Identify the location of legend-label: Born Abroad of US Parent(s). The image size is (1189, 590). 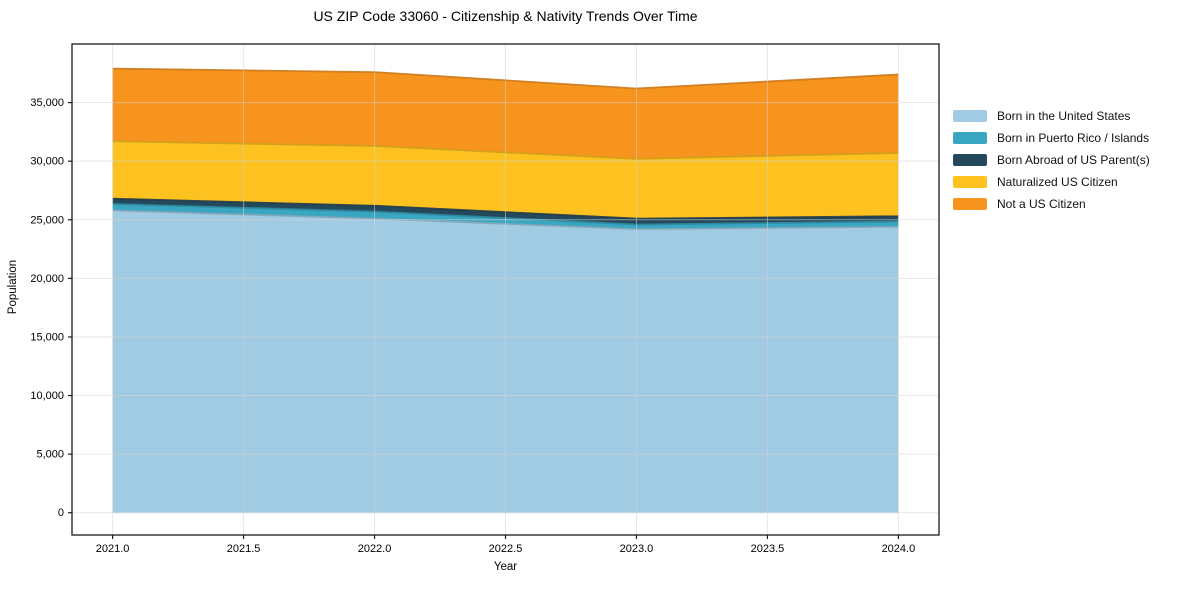
(1073, 160).